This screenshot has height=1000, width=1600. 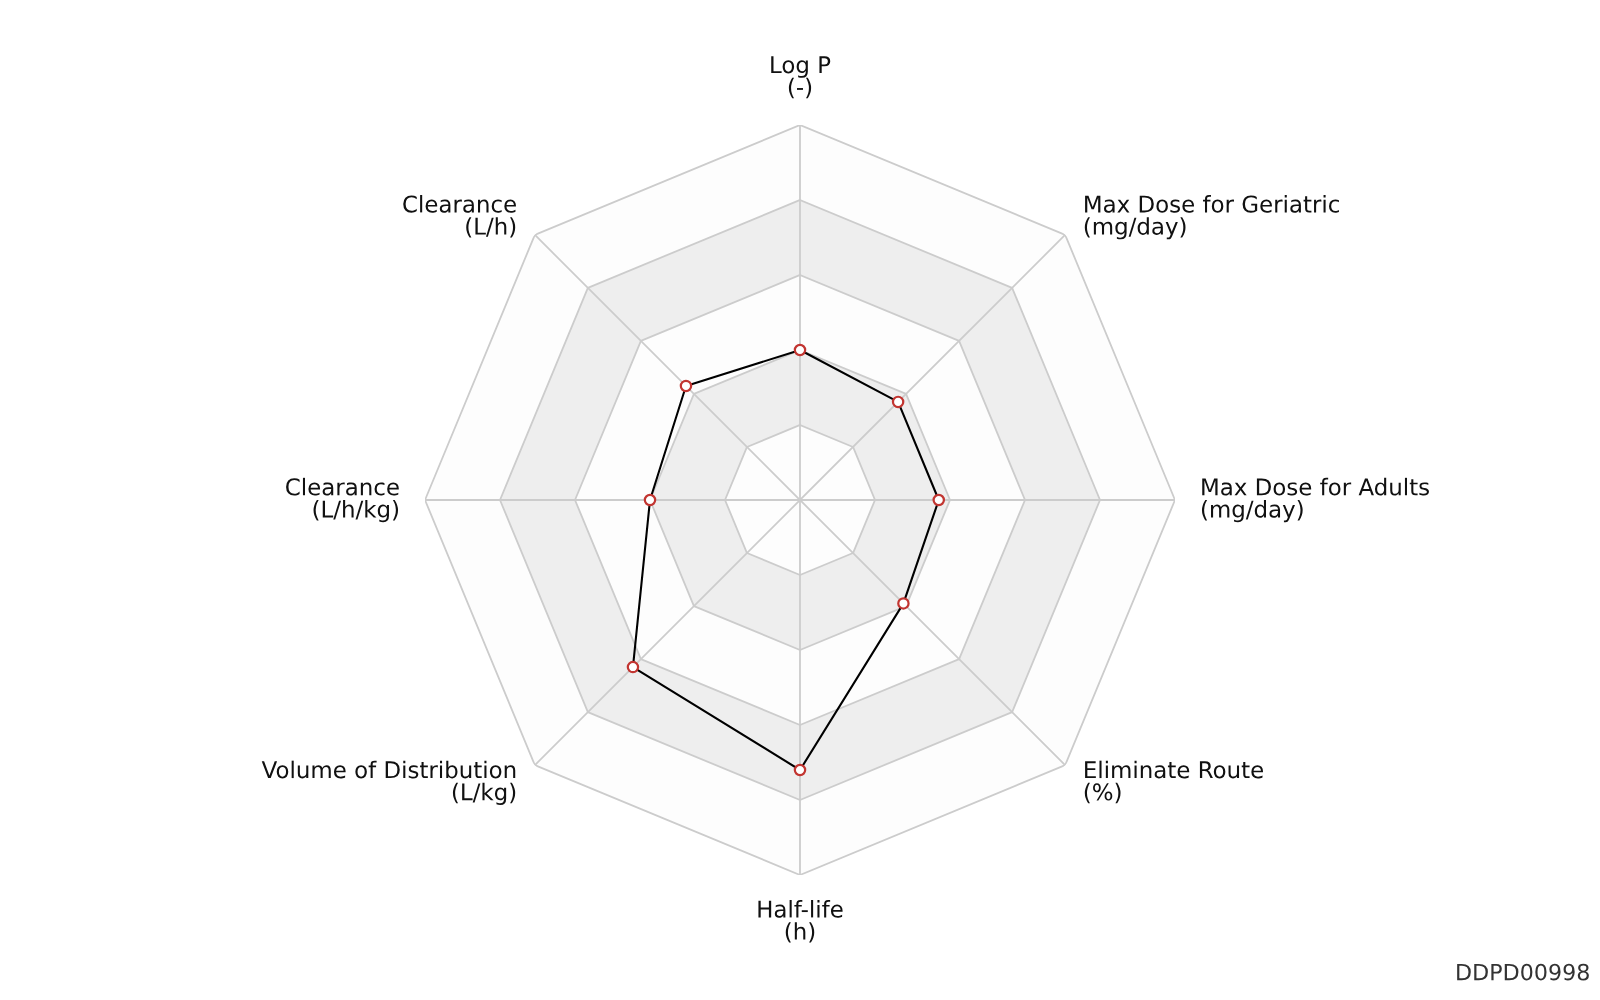 I want to click on spoke-label: Log P (-), so click(x=801, y=77).